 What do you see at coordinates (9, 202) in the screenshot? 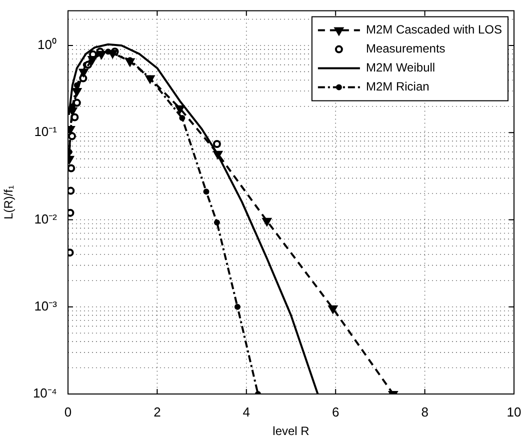
I see `y-axis-title: L(R)/f₁` at bounding box center [9, 202].